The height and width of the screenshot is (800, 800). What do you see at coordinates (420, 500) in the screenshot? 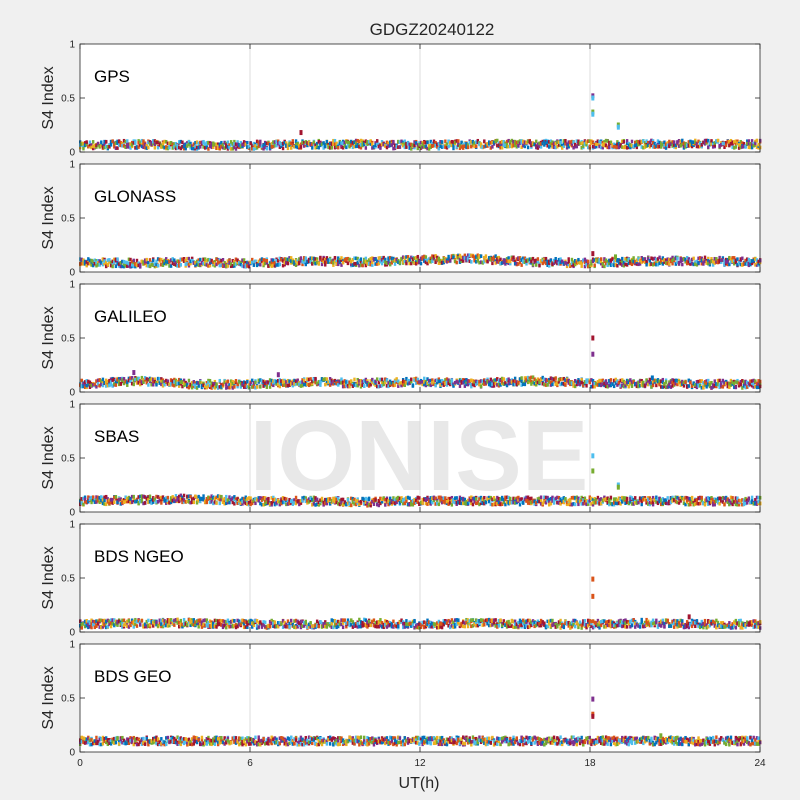
I see `data-points` at bounding box center [420, 500].